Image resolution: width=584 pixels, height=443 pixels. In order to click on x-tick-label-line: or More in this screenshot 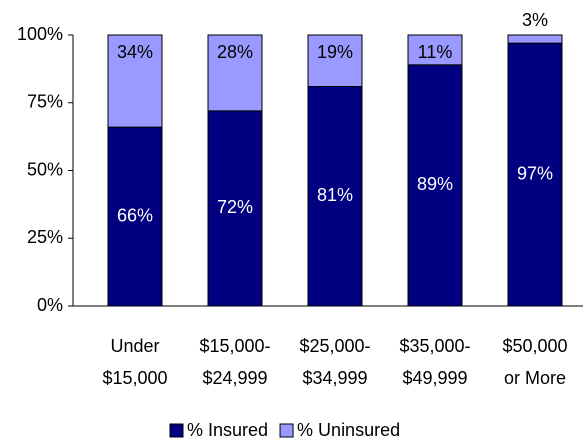, I will do `click(535, 378)`.